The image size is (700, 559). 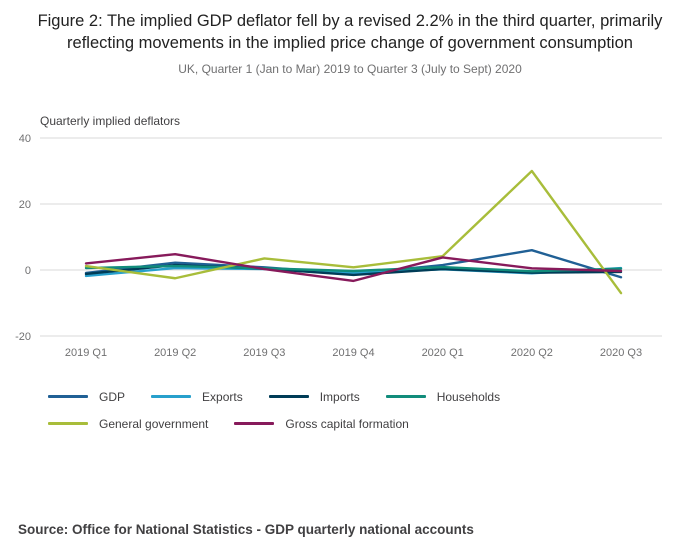 What do you see at coordinates (25, 205) in the screenshot?
I see `svg-text: 20` at bounding box center [25, 205].